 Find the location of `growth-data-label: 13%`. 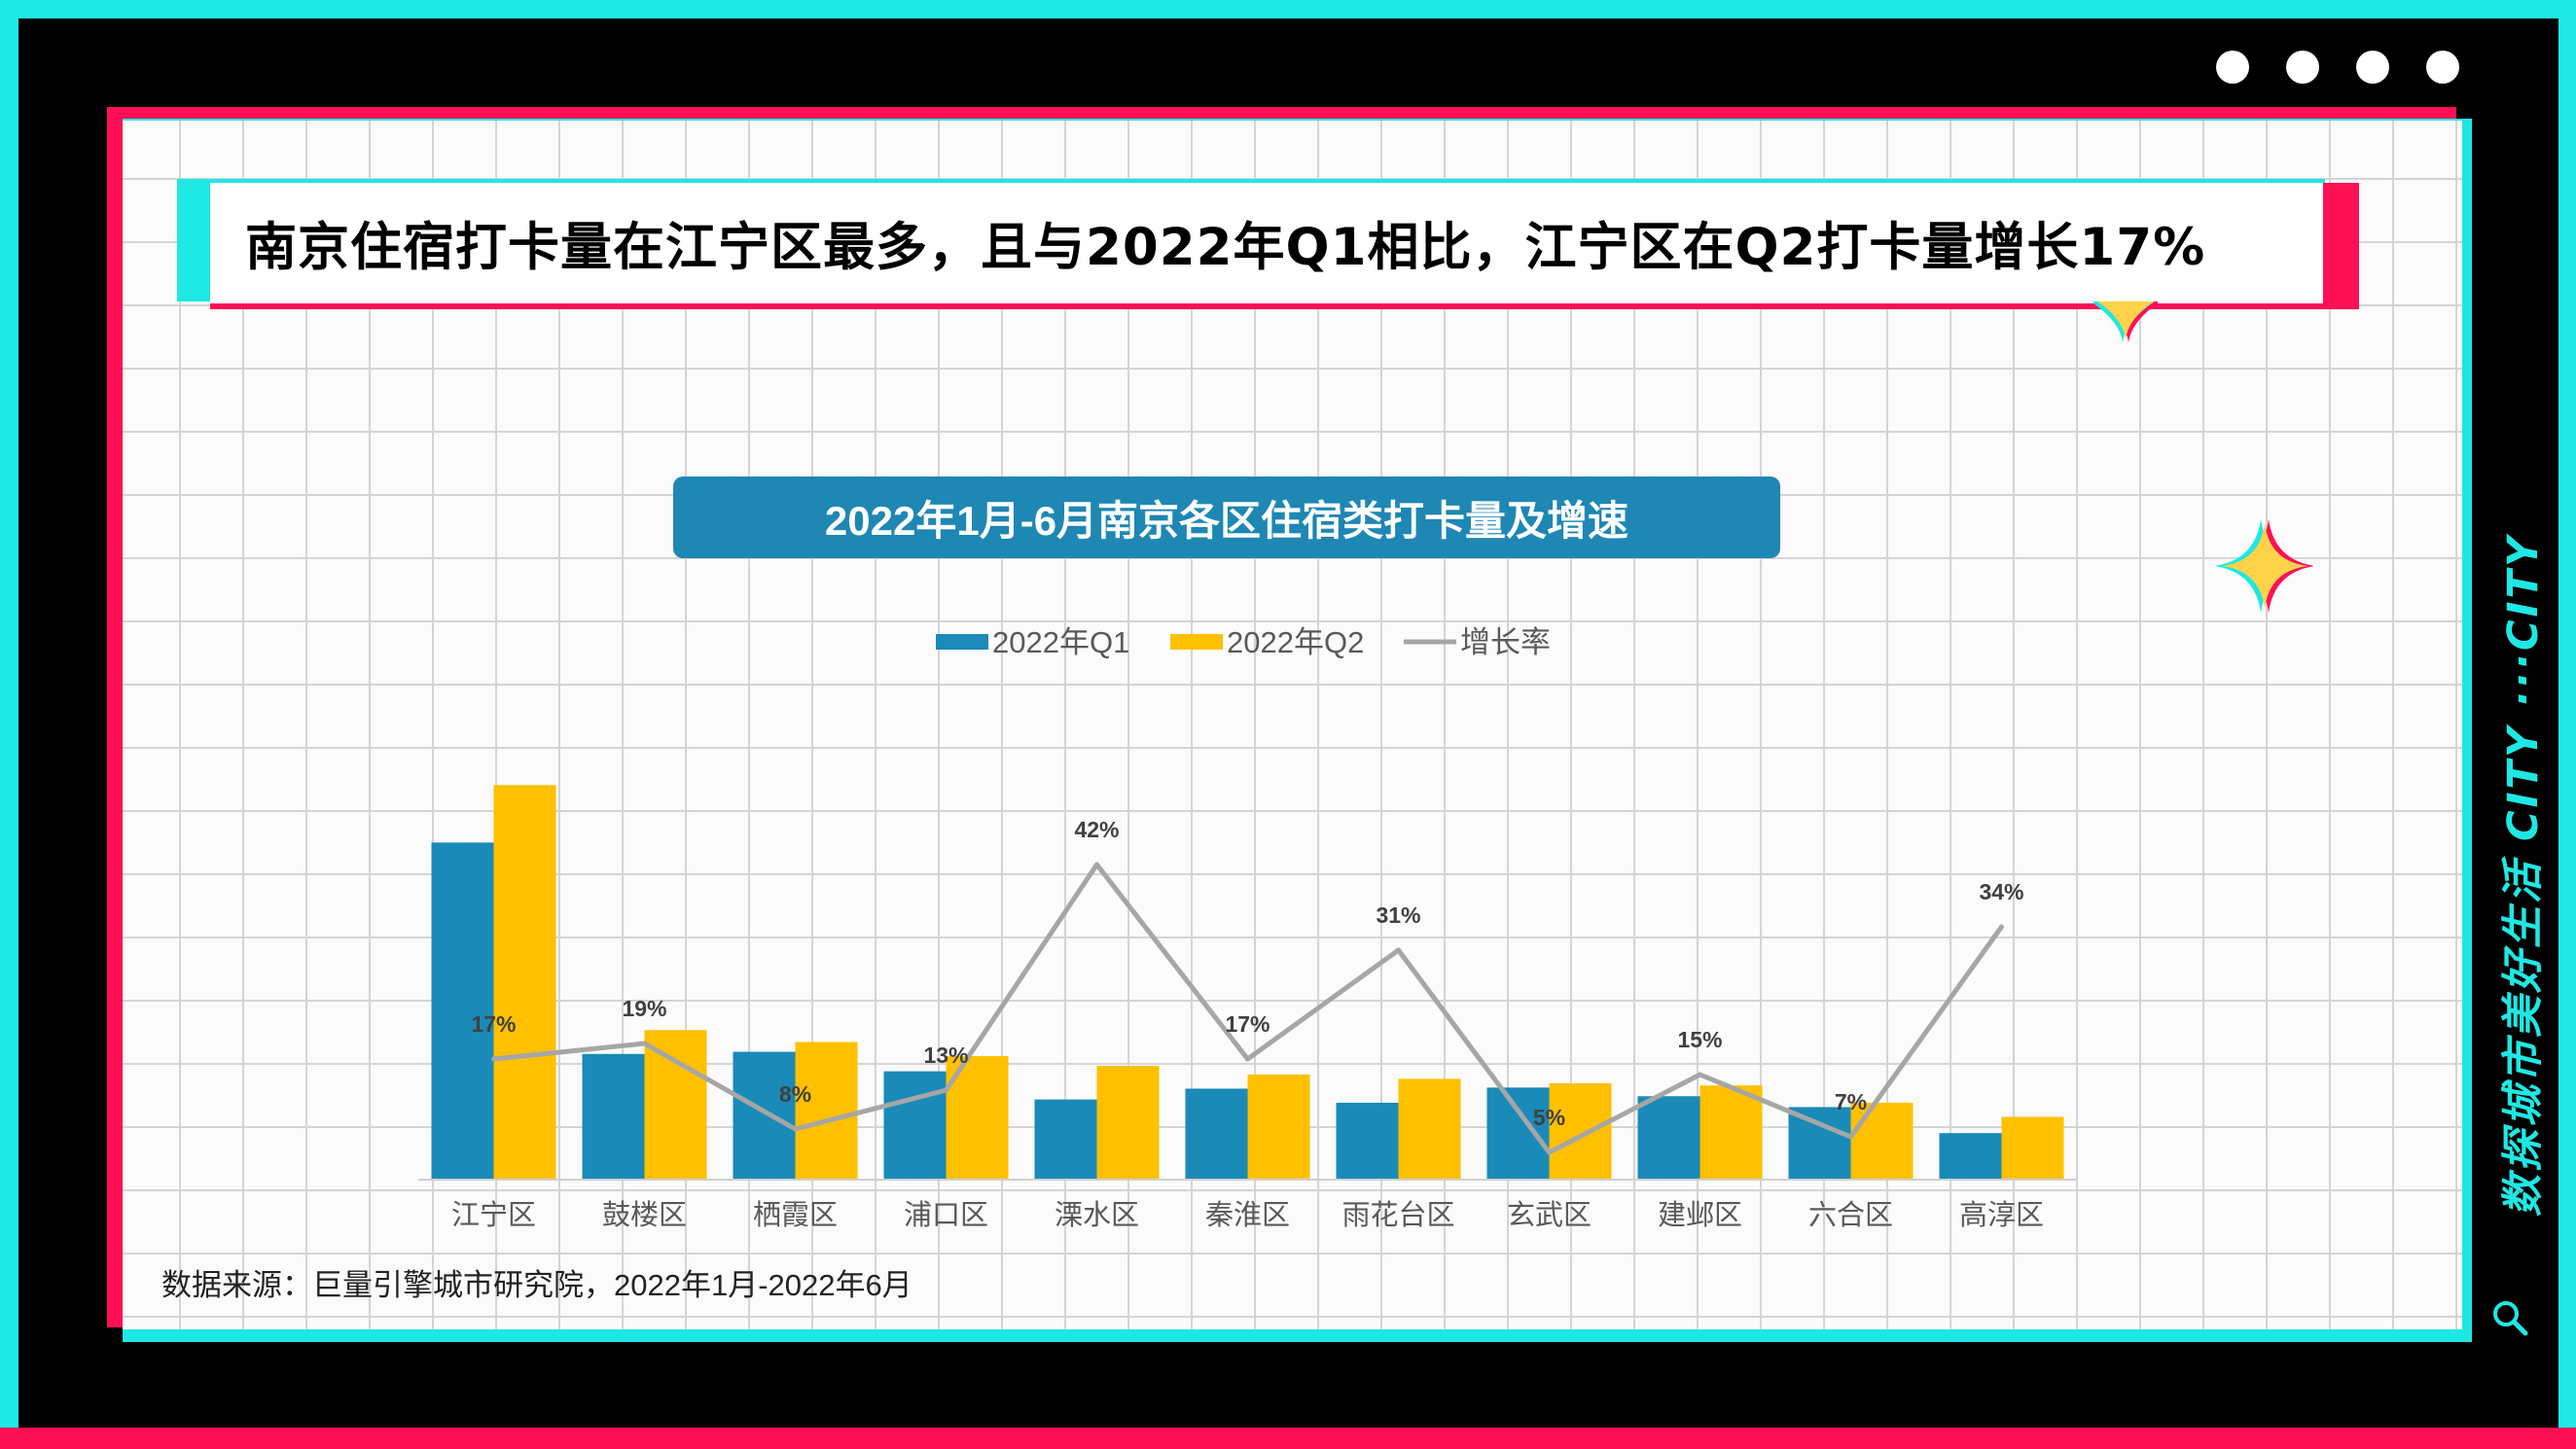

growth-data-label: 13% is located at coordinates (945, 1055).